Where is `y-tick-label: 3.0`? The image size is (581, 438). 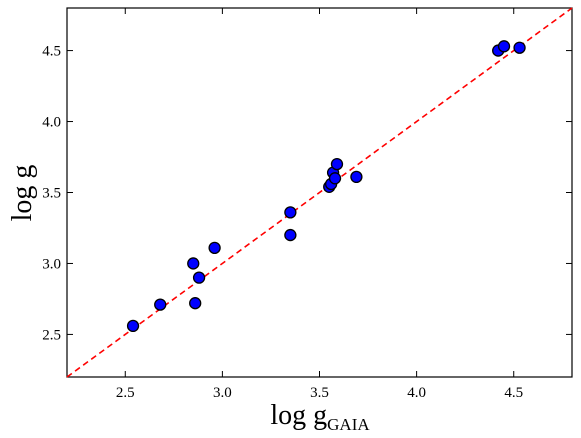
y-tick-label: 3.0 is located at coordinates (51, 264).